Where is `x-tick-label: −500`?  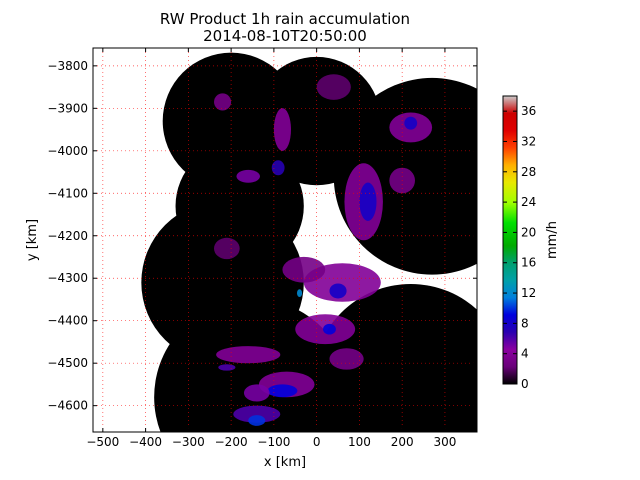 x-tick-label: −500 is located at coordinates (102, 442).